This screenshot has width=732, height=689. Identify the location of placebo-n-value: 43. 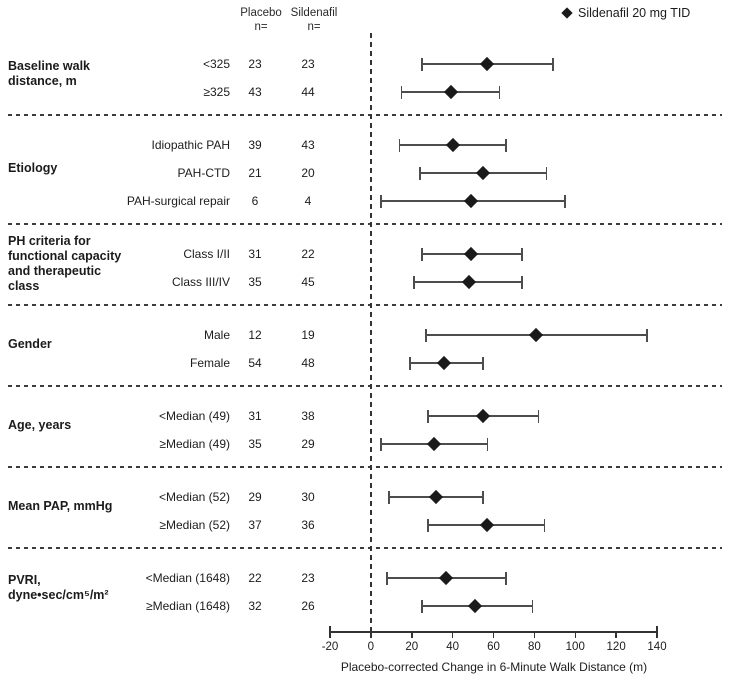
(255, 92).